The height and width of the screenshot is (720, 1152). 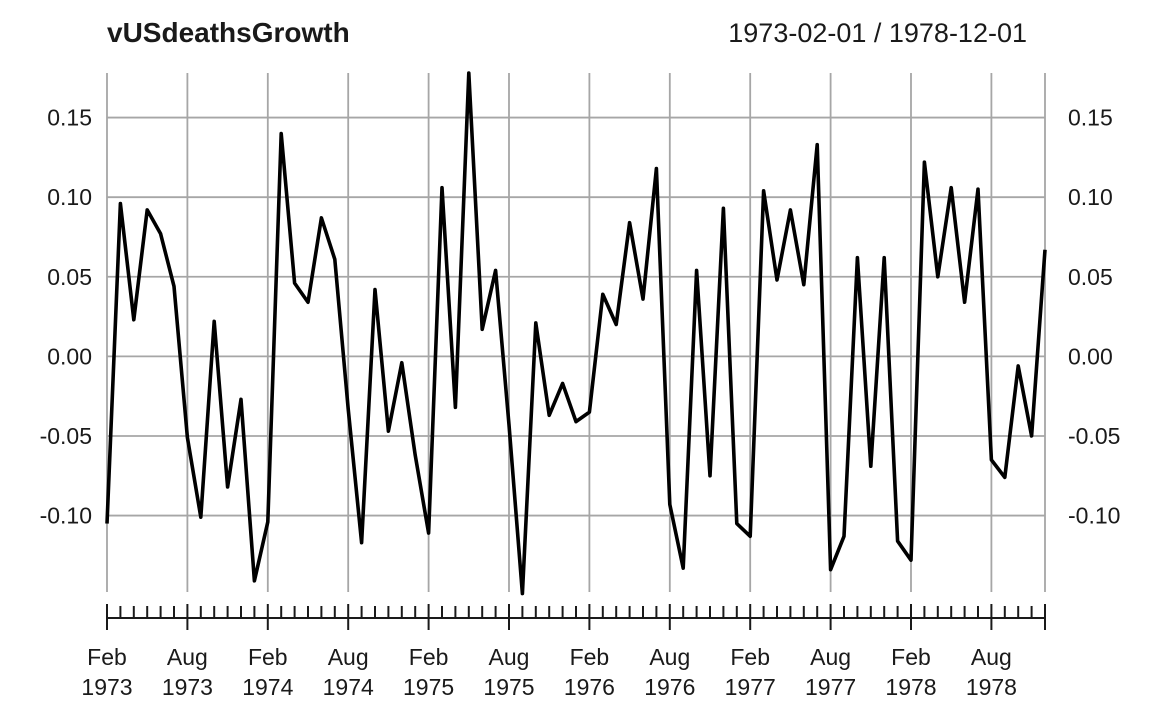 I want to click on y-tick-label-left: -0.05, so click(x=66, y=436).